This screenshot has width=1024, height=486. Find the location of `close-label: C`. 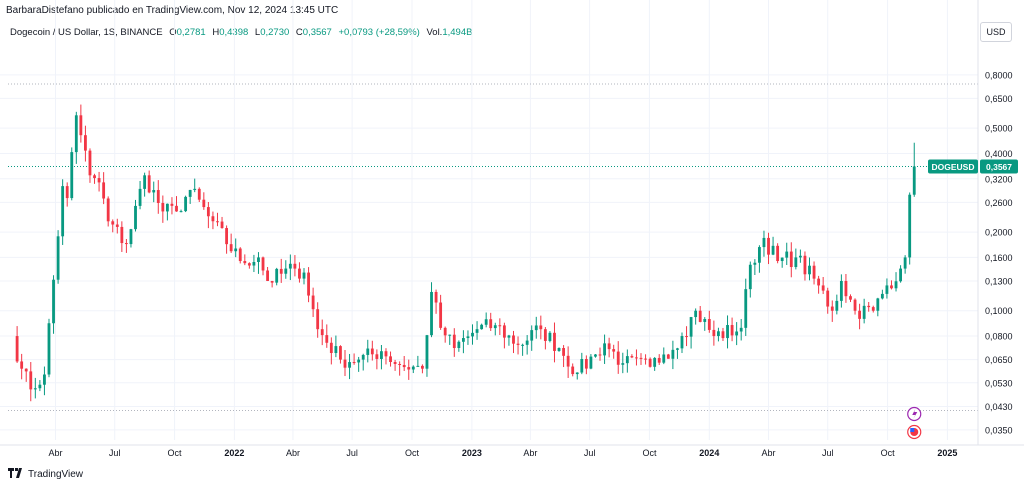

close-label: C is located at coordinates (299, 32).